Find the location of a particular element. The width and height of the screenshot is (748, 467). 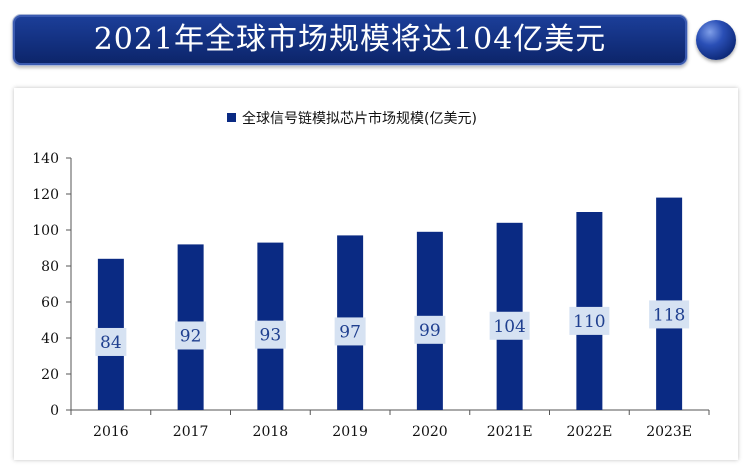

x-tick-label: 2023E is located at coordinates (669, 432).